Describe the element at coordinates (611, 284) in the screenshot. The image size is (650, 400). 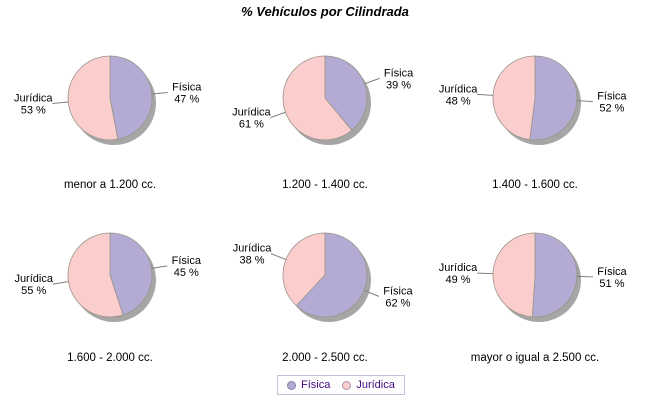
I see `slice-value-fisica: 51 %` at that location.